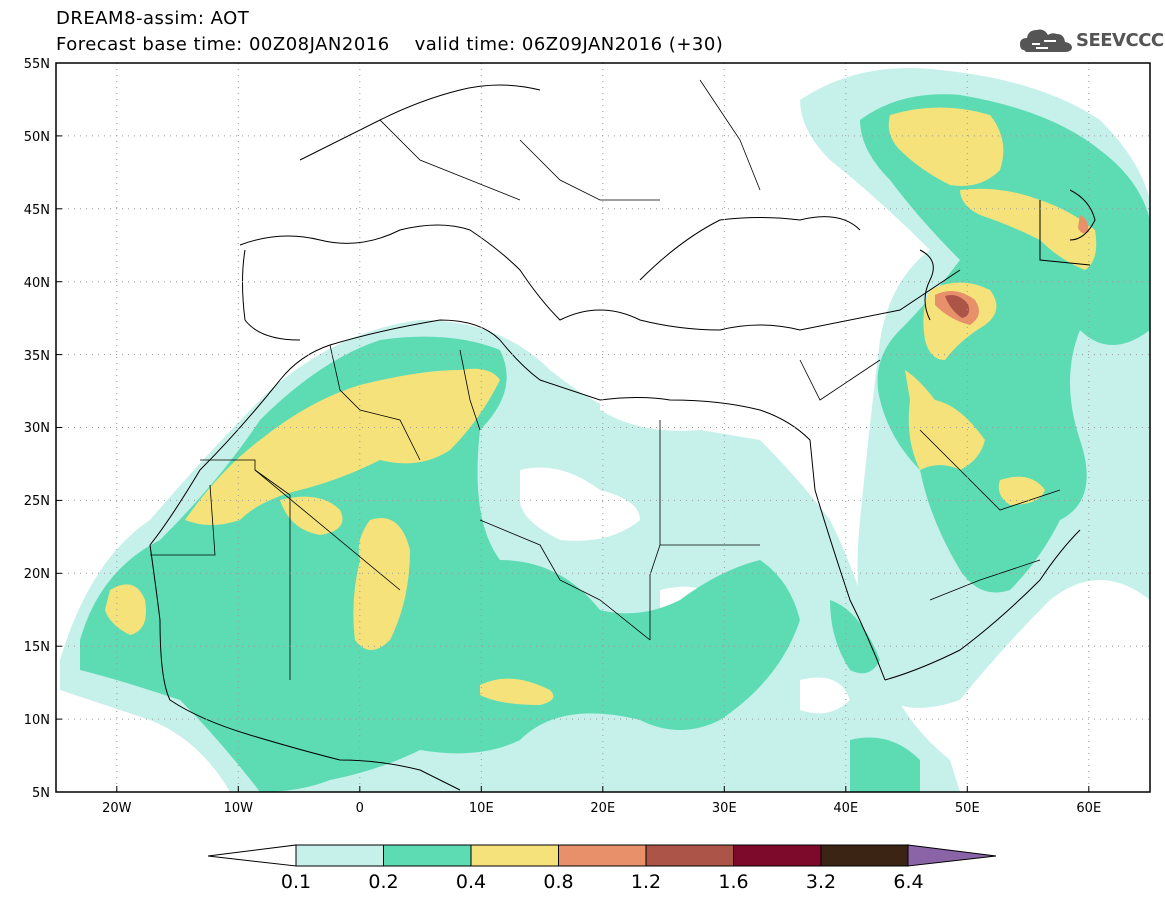 This screenshot has width=1165, height=905. I want to click on colorbar-label: 0.1, so click(296, 882).